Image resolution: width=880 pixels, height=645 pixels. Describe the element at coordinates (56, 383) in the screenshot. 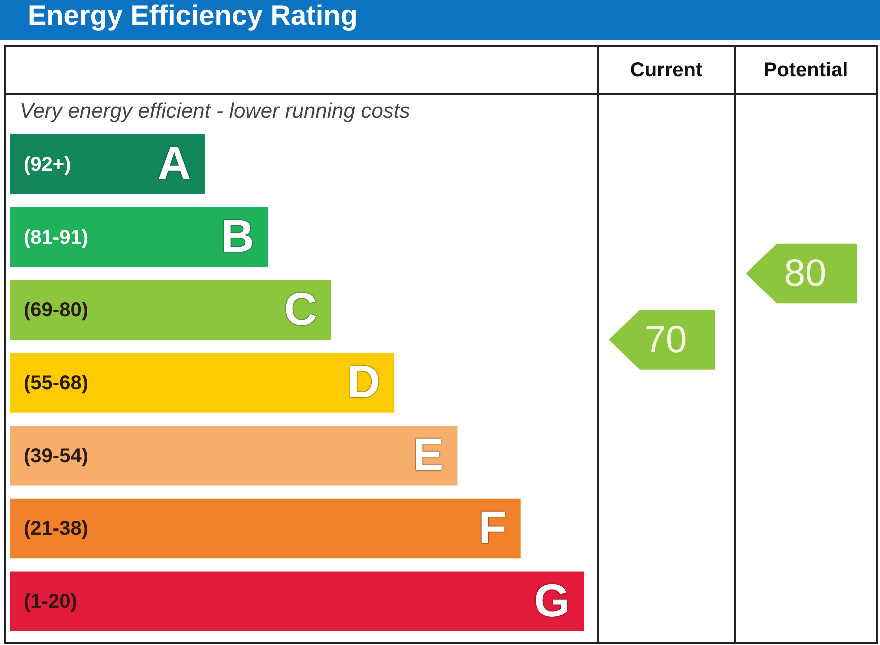

I see `annotation: (55-68)` at that location.